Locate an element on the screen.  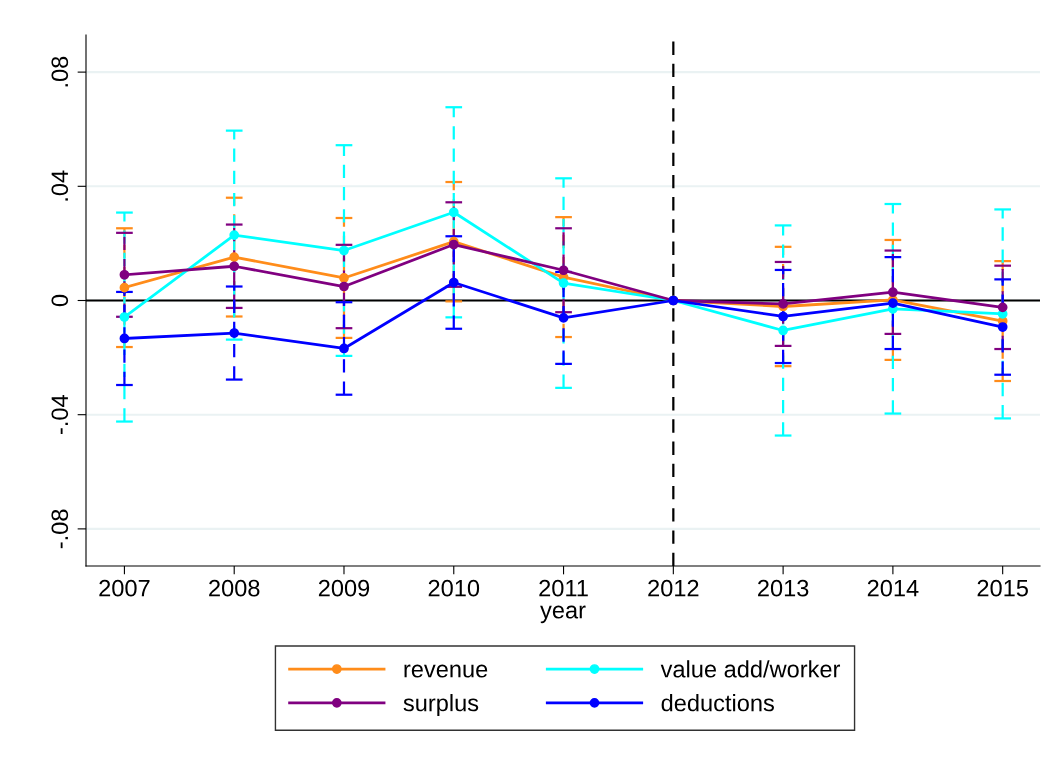
x-tick-label: 2010 is located at coordinates (454, 588).